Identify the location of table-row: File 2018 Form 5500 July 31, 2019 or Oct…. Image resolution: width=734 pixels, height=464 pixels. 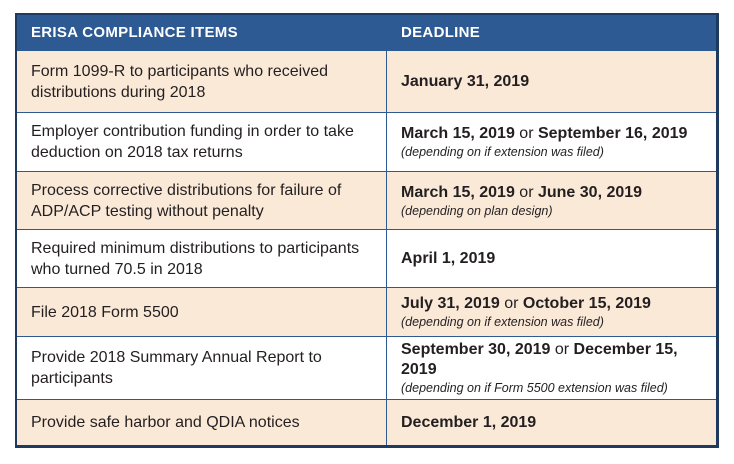
(366, 311).